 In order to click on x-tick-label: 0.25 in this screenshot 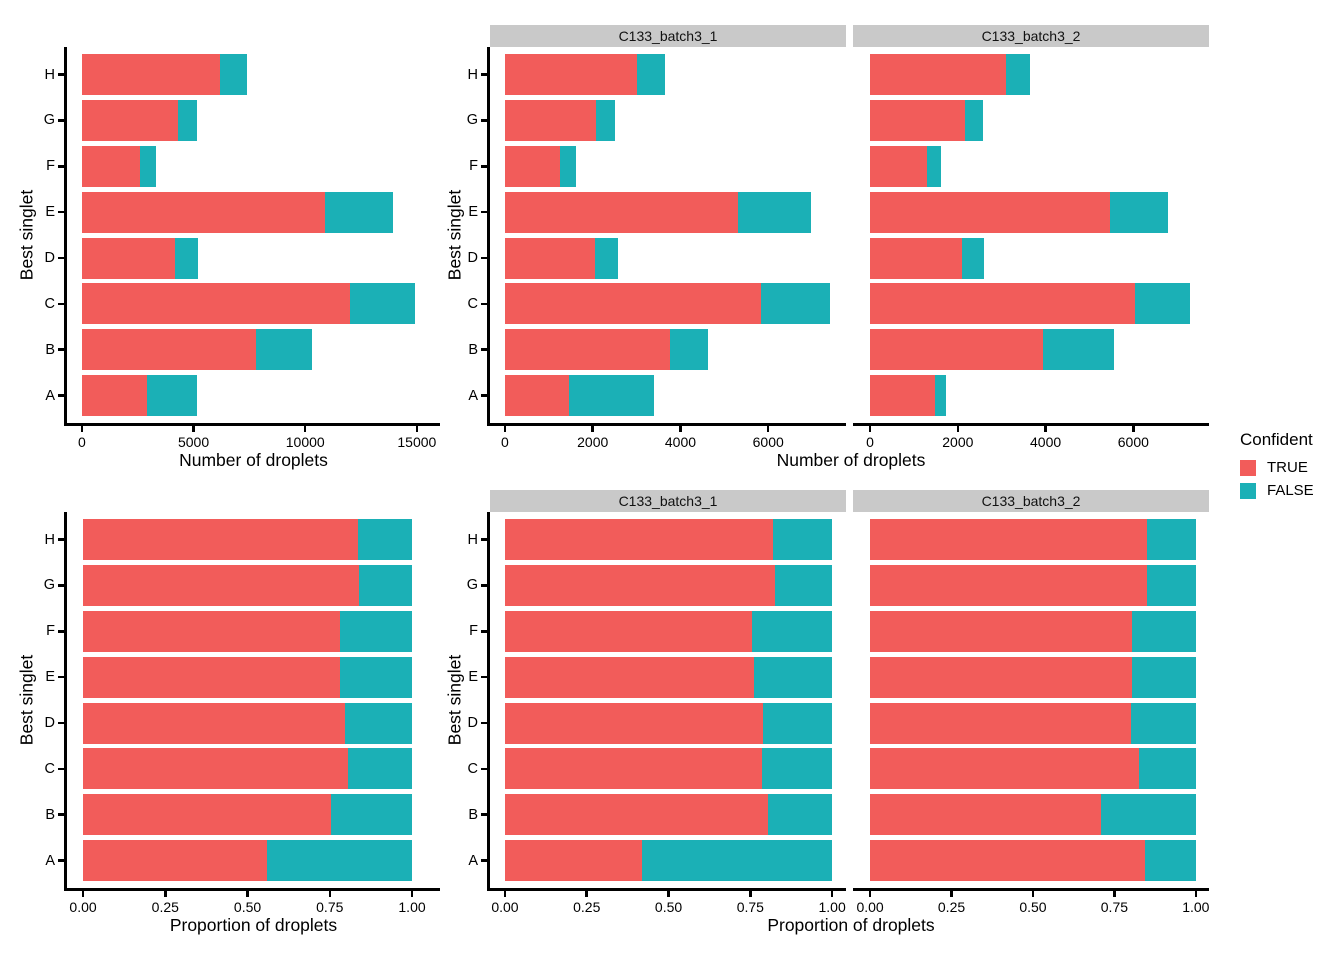, I will do `click(165, 907)`.